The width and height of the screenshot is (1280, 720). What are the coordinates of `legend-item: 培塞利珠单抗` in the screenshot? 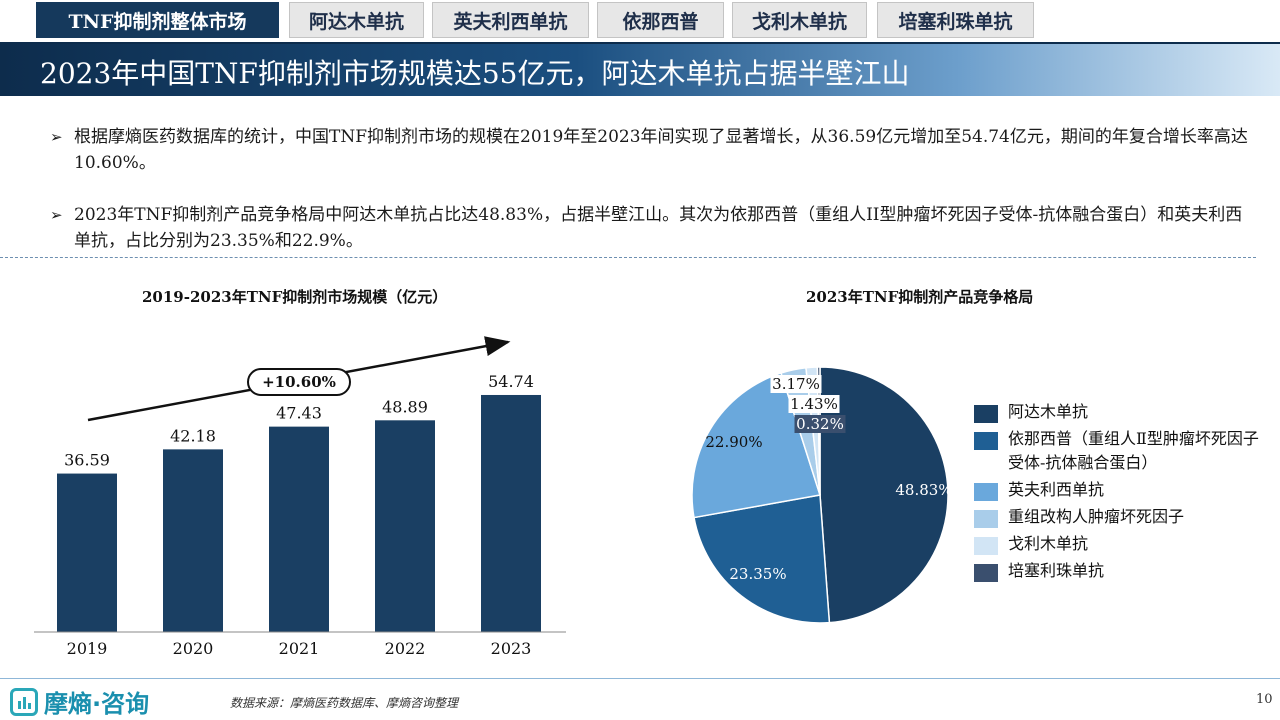 It's located at (1124, 571).